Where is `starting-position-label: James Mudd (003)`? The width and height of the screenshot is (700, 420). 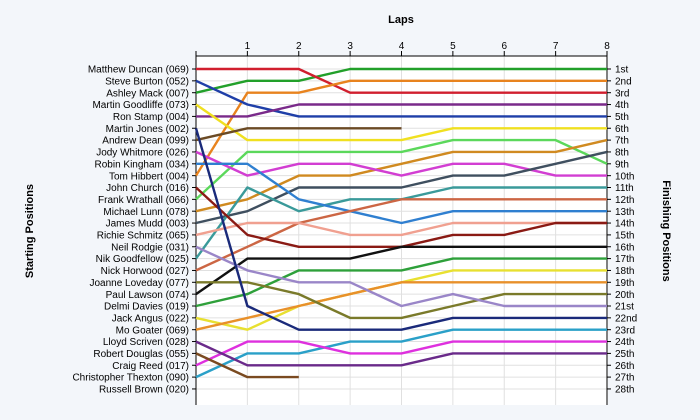
starting-position-label: James Mudd (003) is located at coordinates (147, 224).